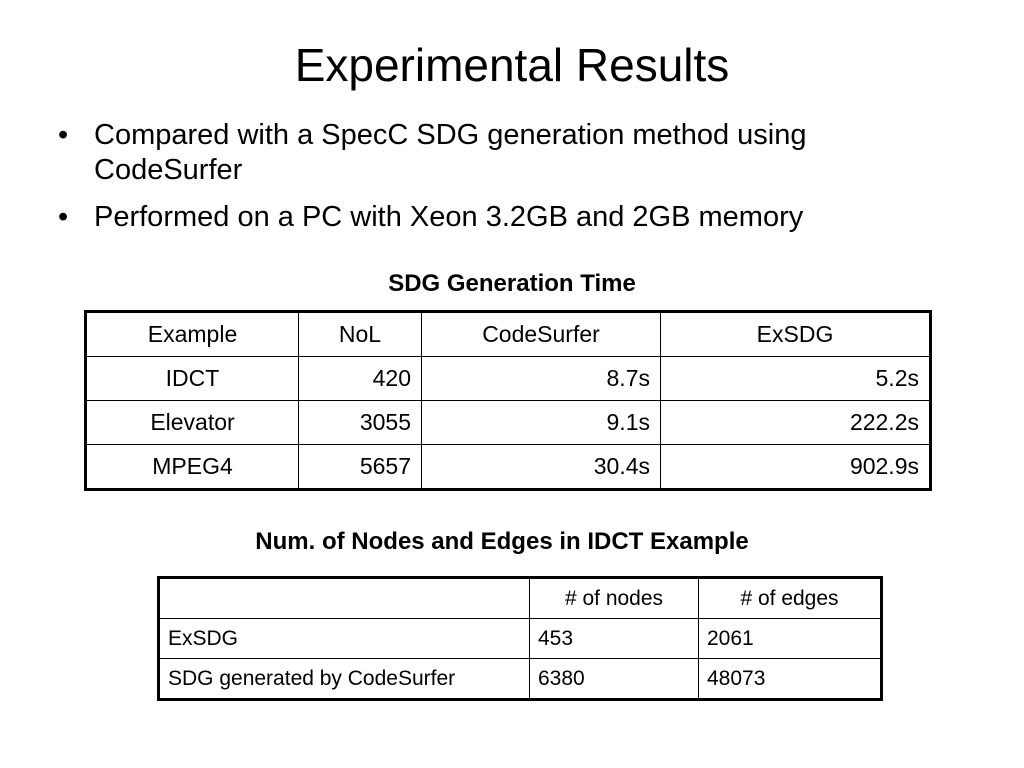  Describe the element at coordinates (344, 598) in the screenshot. I see `empty-cell` at that location.